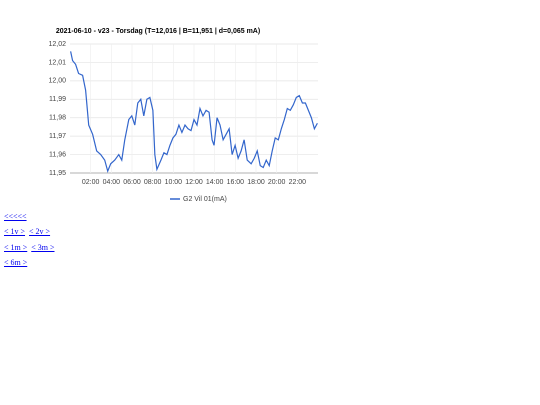 The image size is (540, 405). I want to click on legend-label: G2 Vil 01(mA), so click(205, 199).